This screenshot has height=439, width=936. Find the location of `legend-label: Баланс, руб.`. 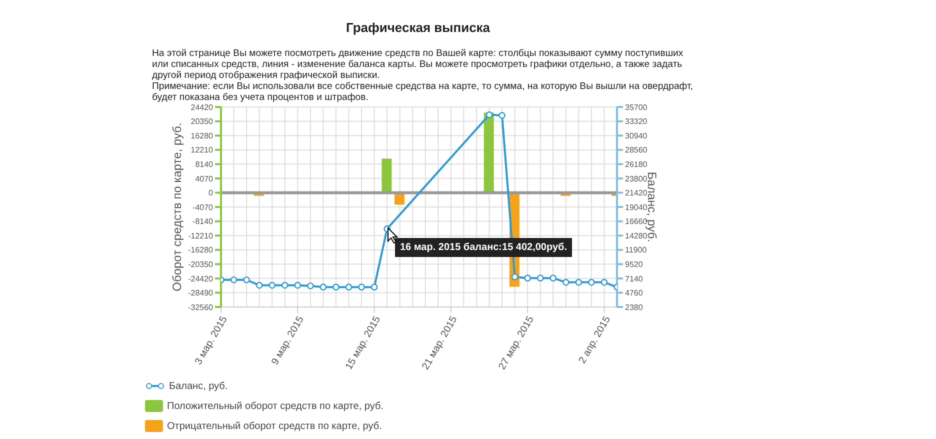

legend-label: Баланс, руб. is located at coordinates (198, 386).